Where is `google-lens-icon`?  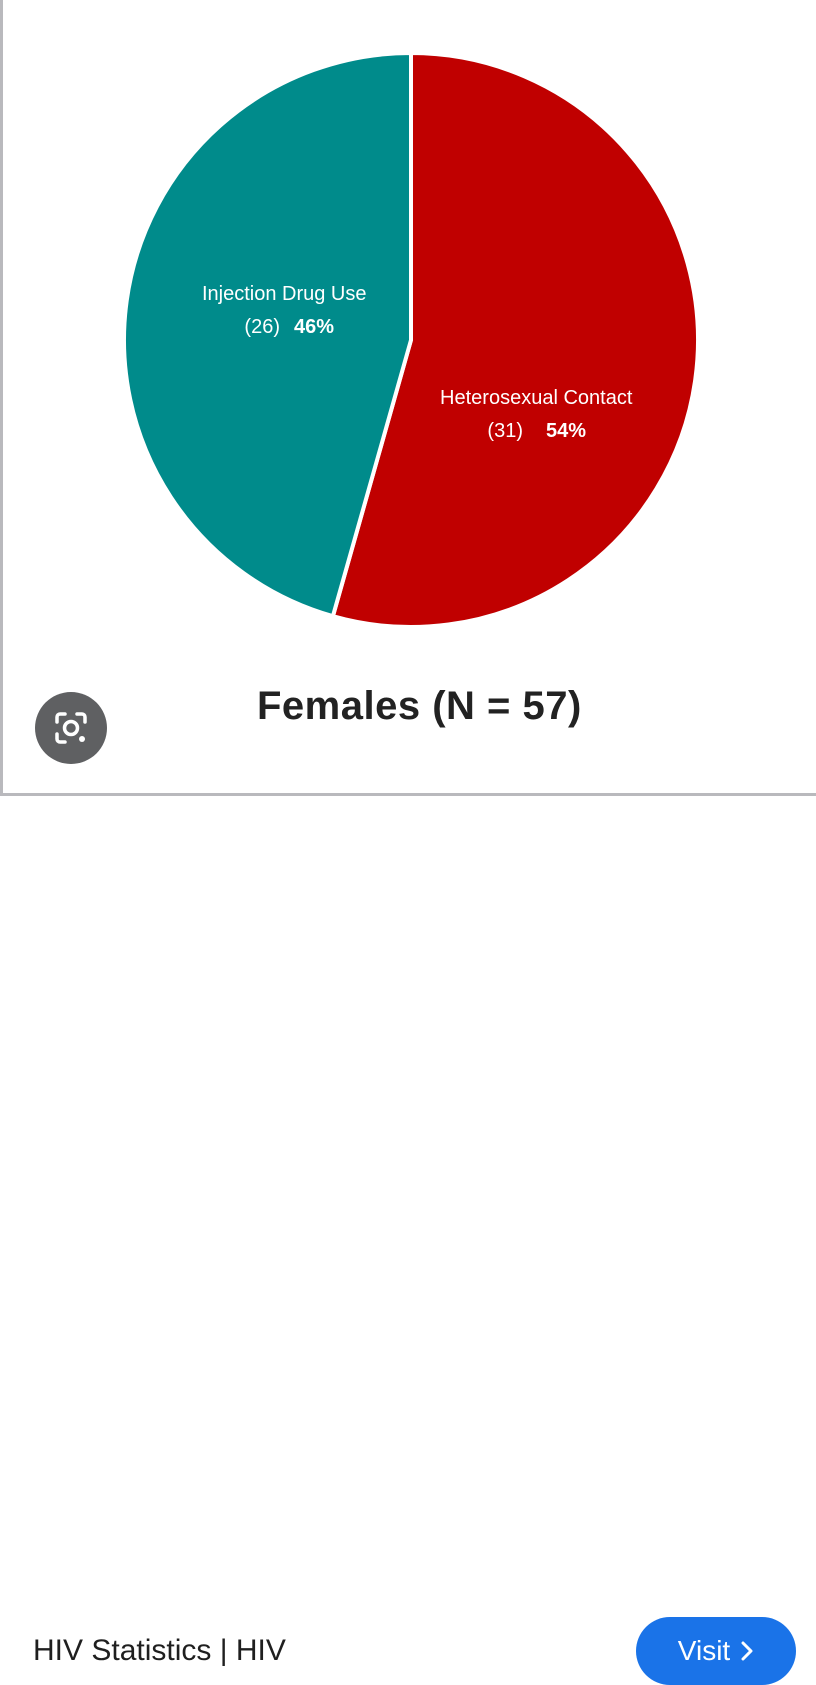
google-lens-icon is located at coordinates (71, 728).